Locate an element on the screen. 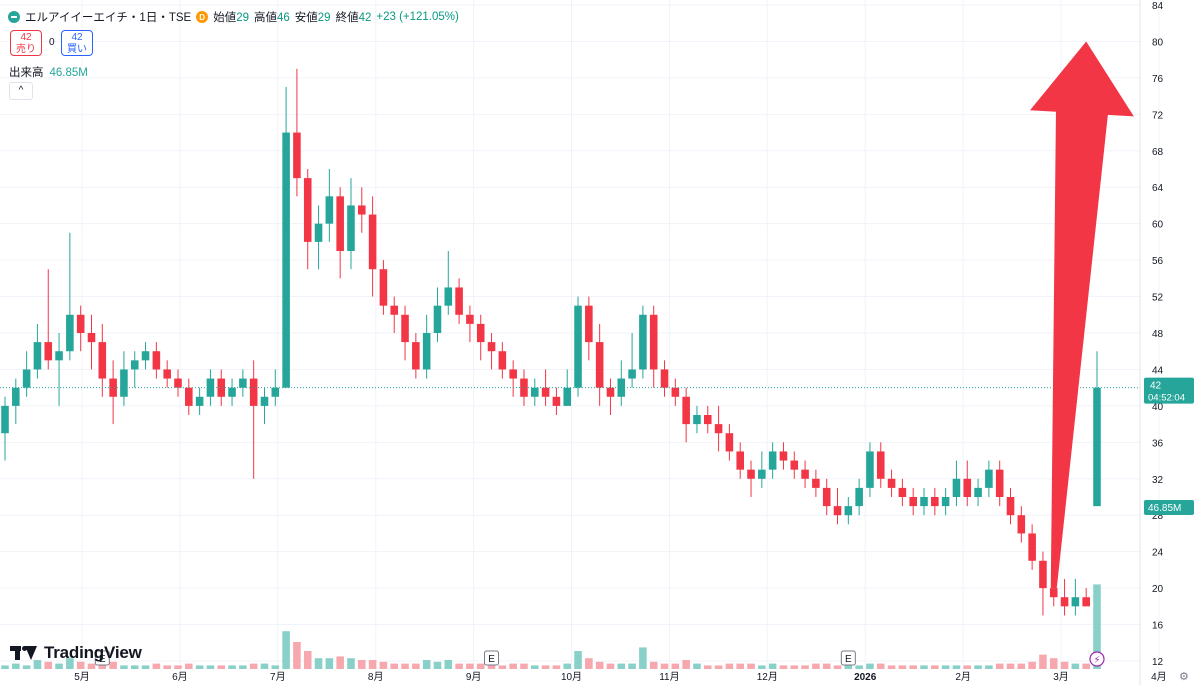 This screenshot has width=1200, height=685. y-tick-label: 60 is located at coordinates (1158, 225).